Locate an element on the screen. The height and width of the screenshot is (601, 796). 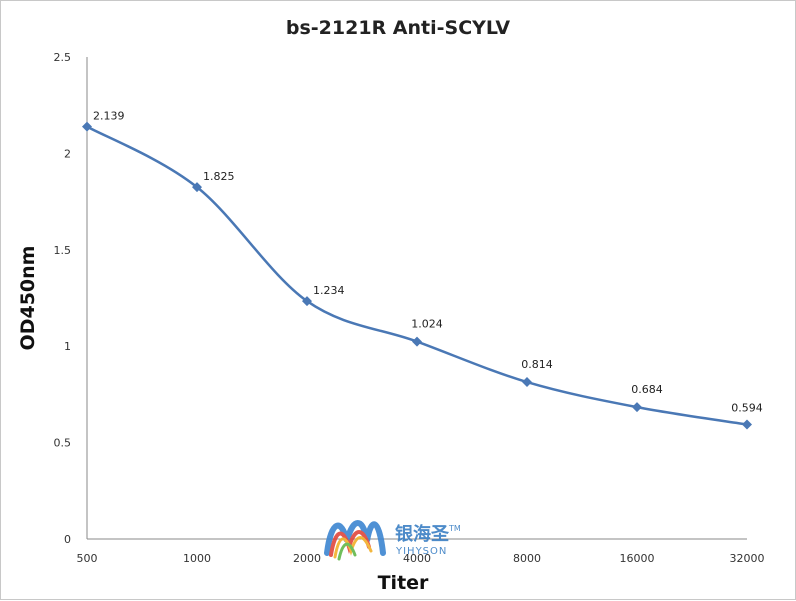
y-tick-label: 2 is located at coordinates (67, 153).